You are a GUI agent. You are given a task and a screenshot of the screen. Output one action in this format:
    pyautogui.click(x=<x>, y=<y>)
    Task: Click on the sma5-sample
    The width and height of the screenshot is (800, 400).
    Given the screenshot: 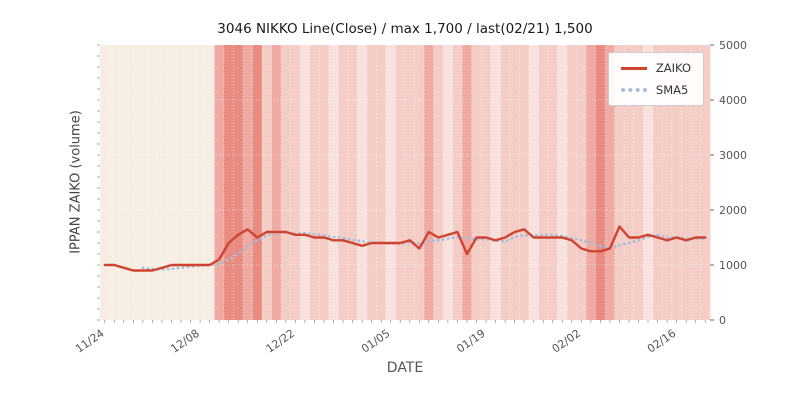 What is the action you would take?
    pyautogui.click(x=633, y=90)
    